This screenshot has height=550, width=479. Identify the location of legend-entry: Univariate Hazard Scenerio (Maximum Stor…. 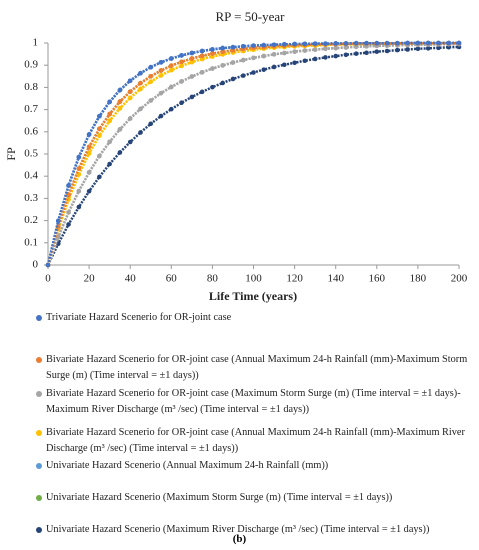
(253, 498).